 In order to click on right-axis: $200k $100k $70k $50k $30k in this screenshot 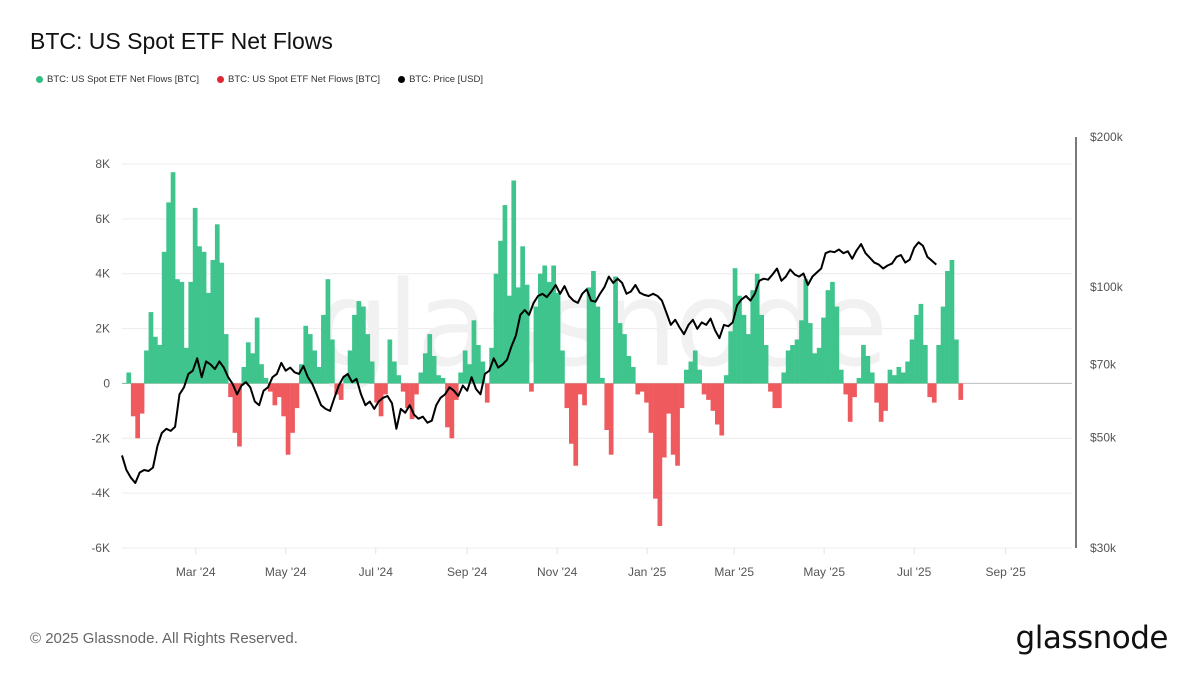, I will do `click(1099, 342)`.